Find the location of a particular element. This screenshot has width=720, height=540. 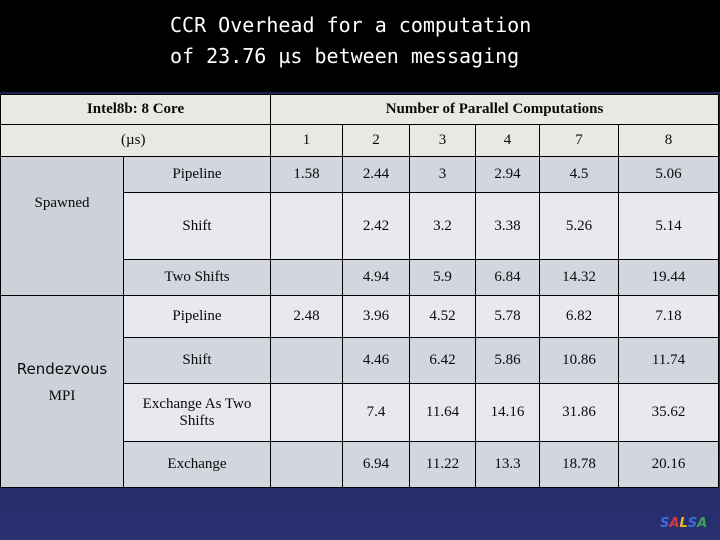

row-label: Exchange is located at coordinates (197, 464).